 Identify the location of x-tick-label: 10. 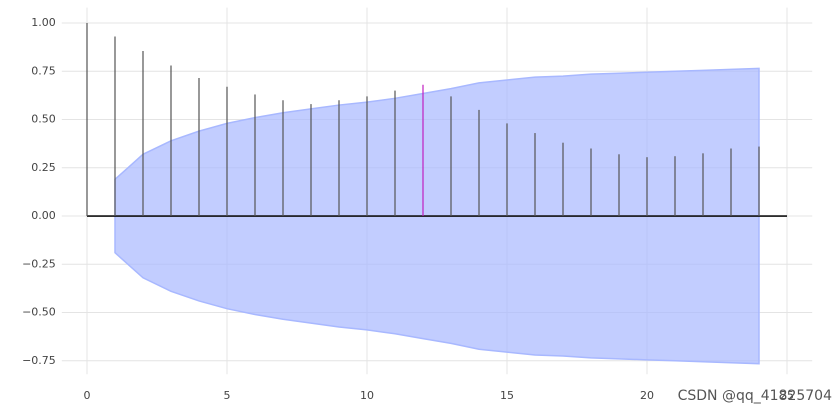
(367, 395).